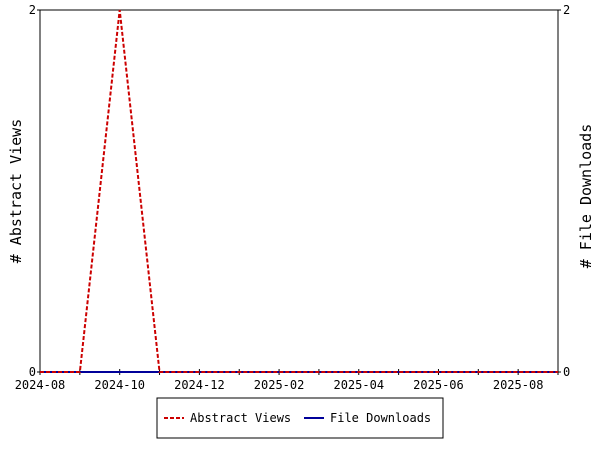 The height and width of the screenshot is (450, 600). Describe the element at coordinates (358, 385) in the screenshot. I see `x-tick-label: 2025-04` at that location.